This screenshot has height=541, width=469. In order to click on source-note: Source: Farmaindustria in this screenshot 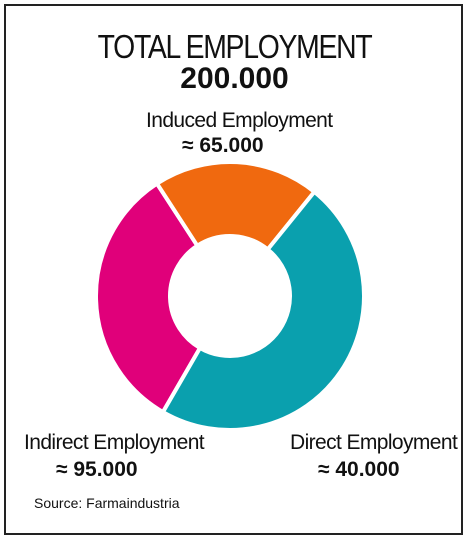, I will do `click(107, 503)`.